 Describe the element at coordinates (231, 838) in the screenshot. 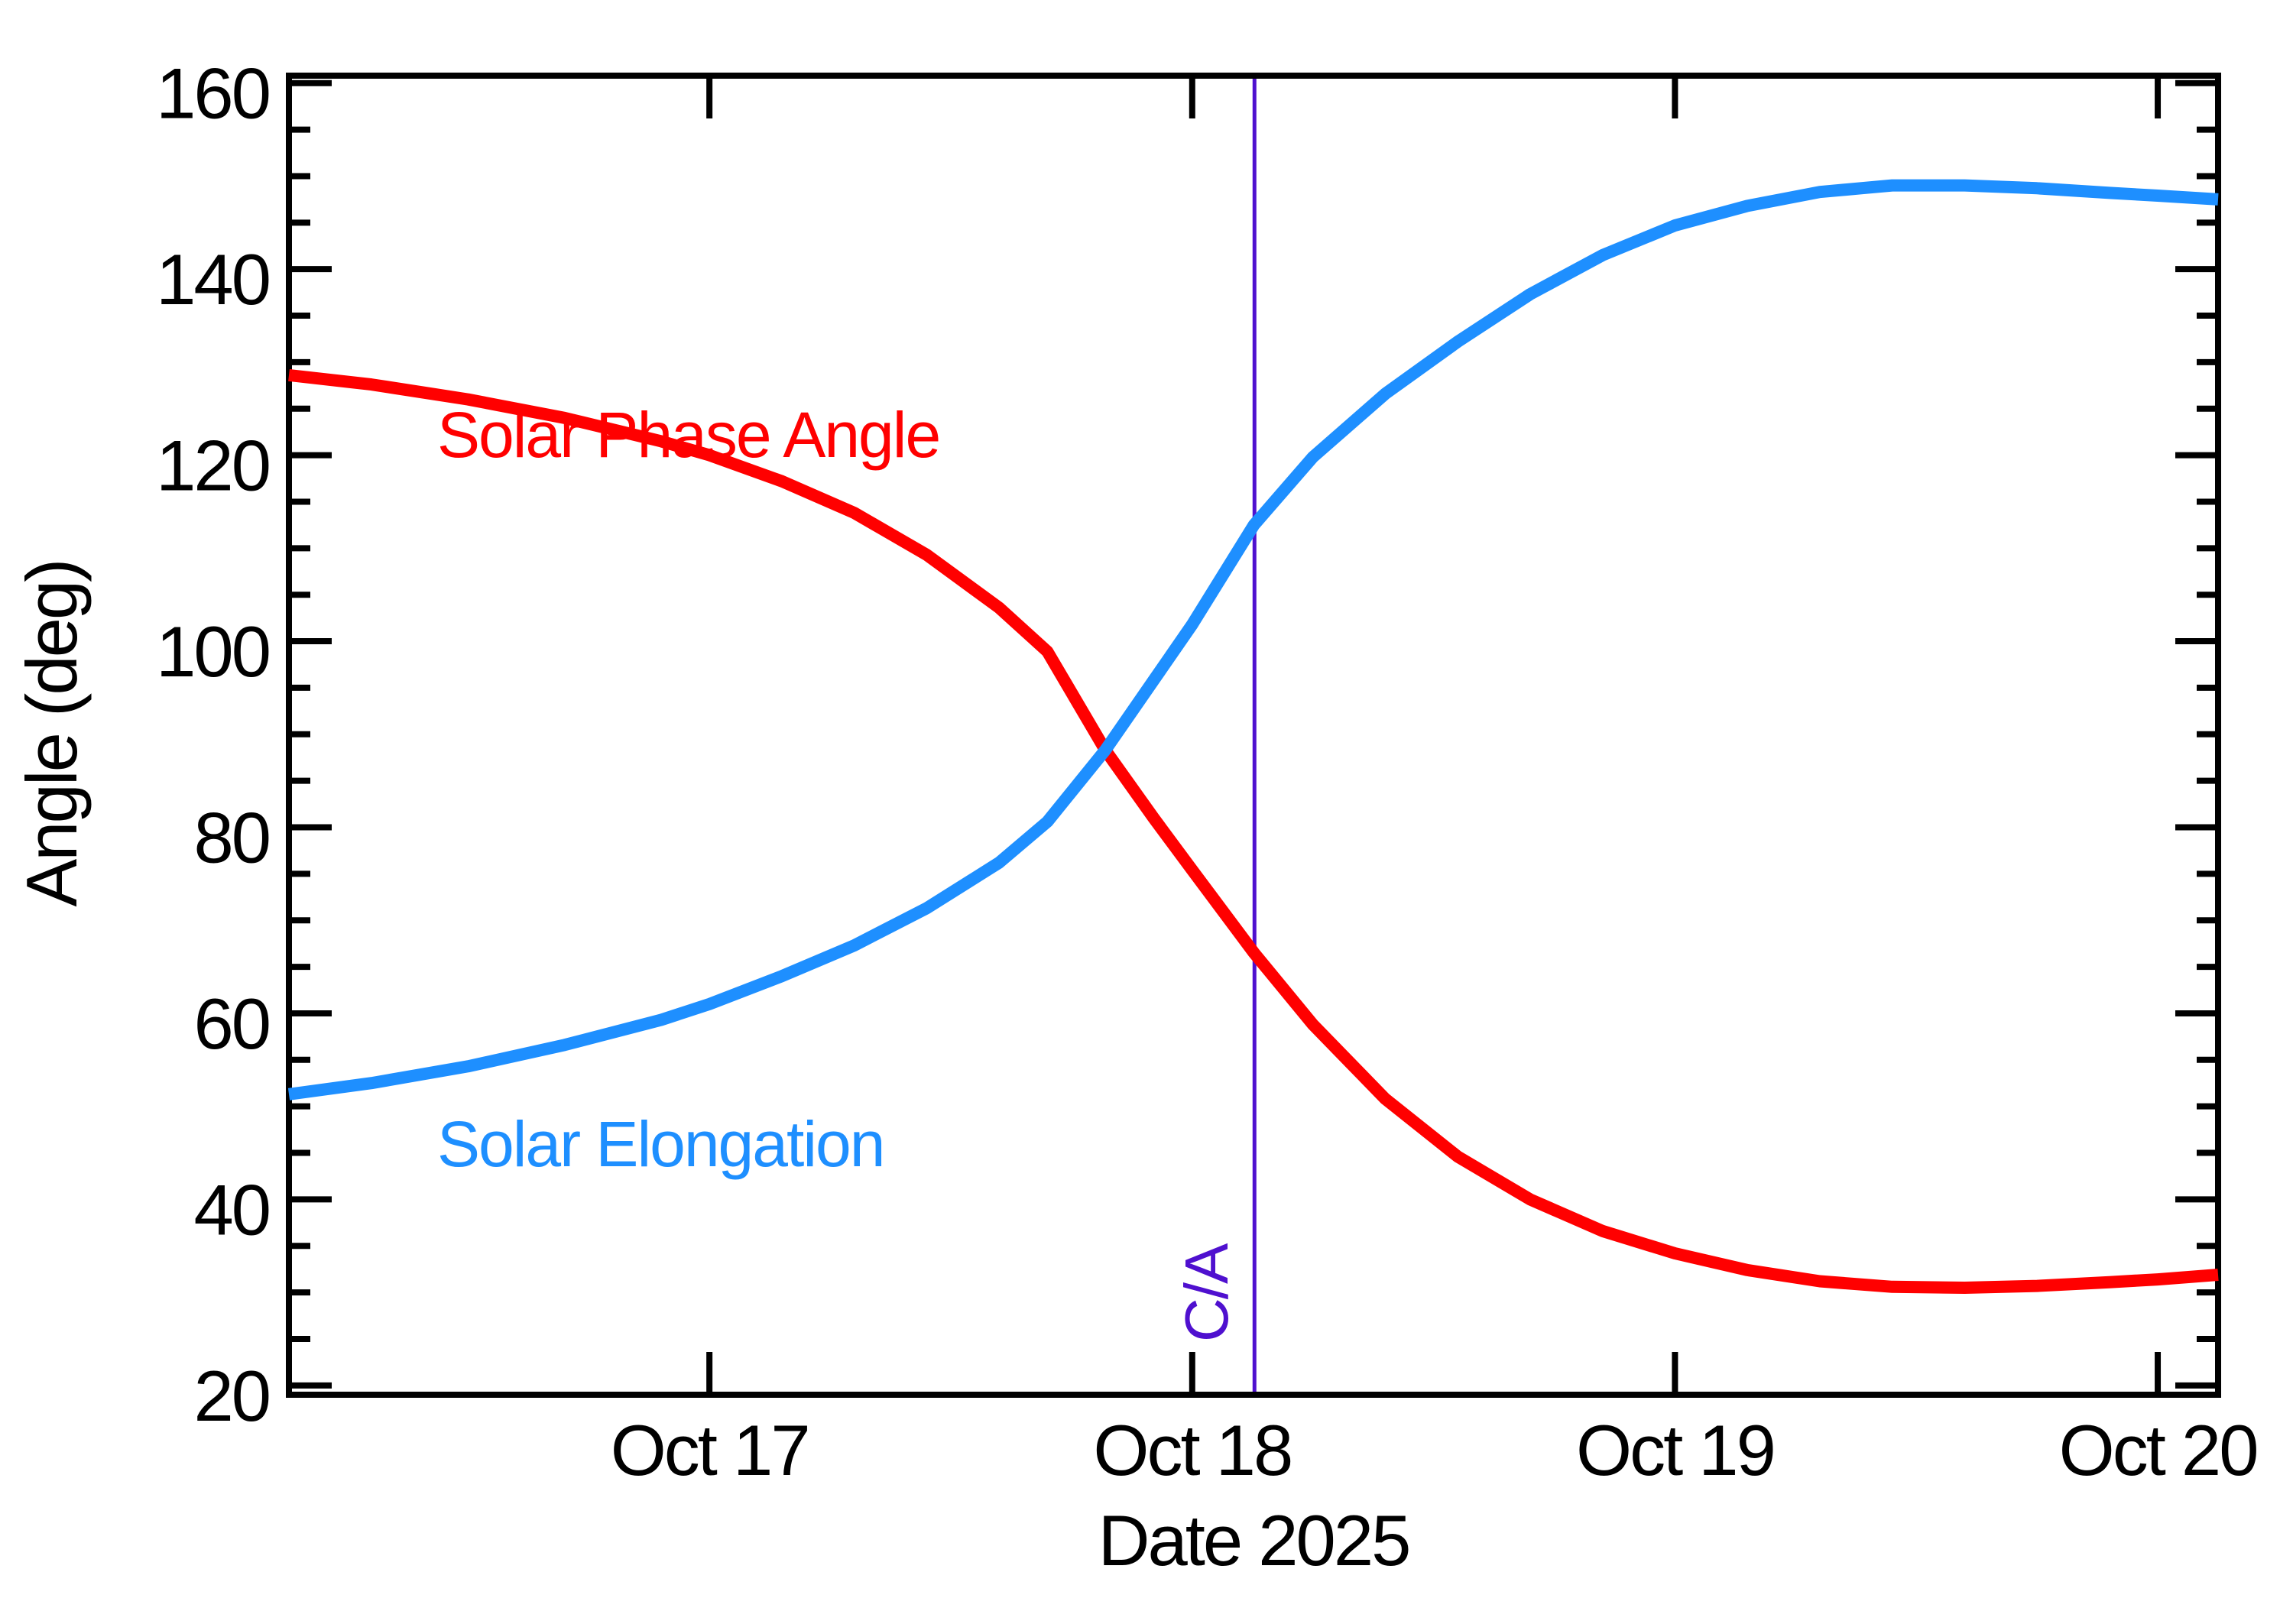

I see `y-tick-label: 80` at that location.